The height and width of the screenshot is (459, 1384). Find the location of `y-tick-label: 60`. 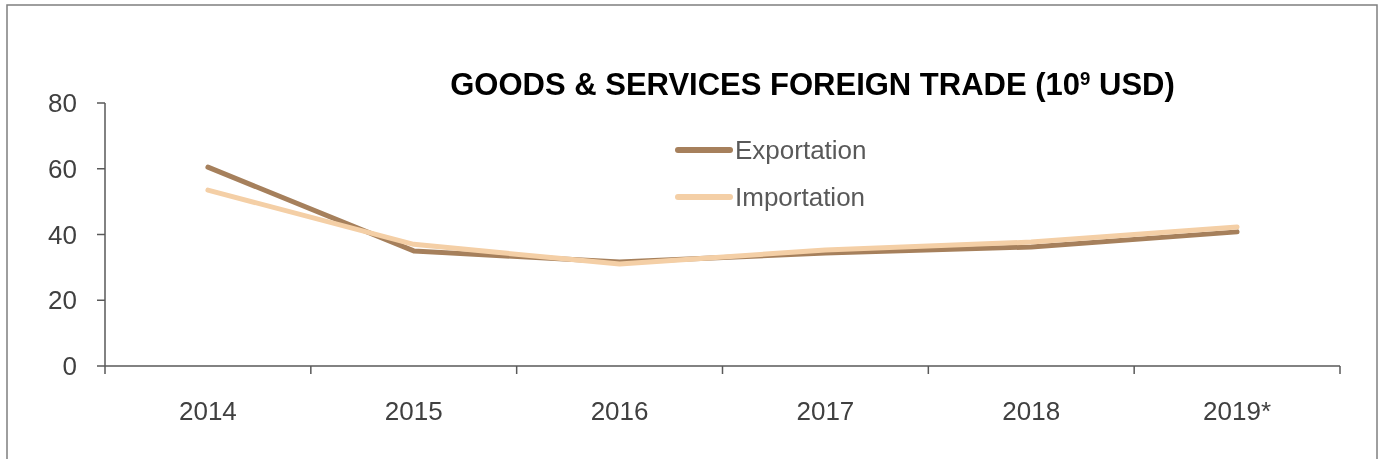

y-tick-label: 60 is located at coordinates (62, 168).